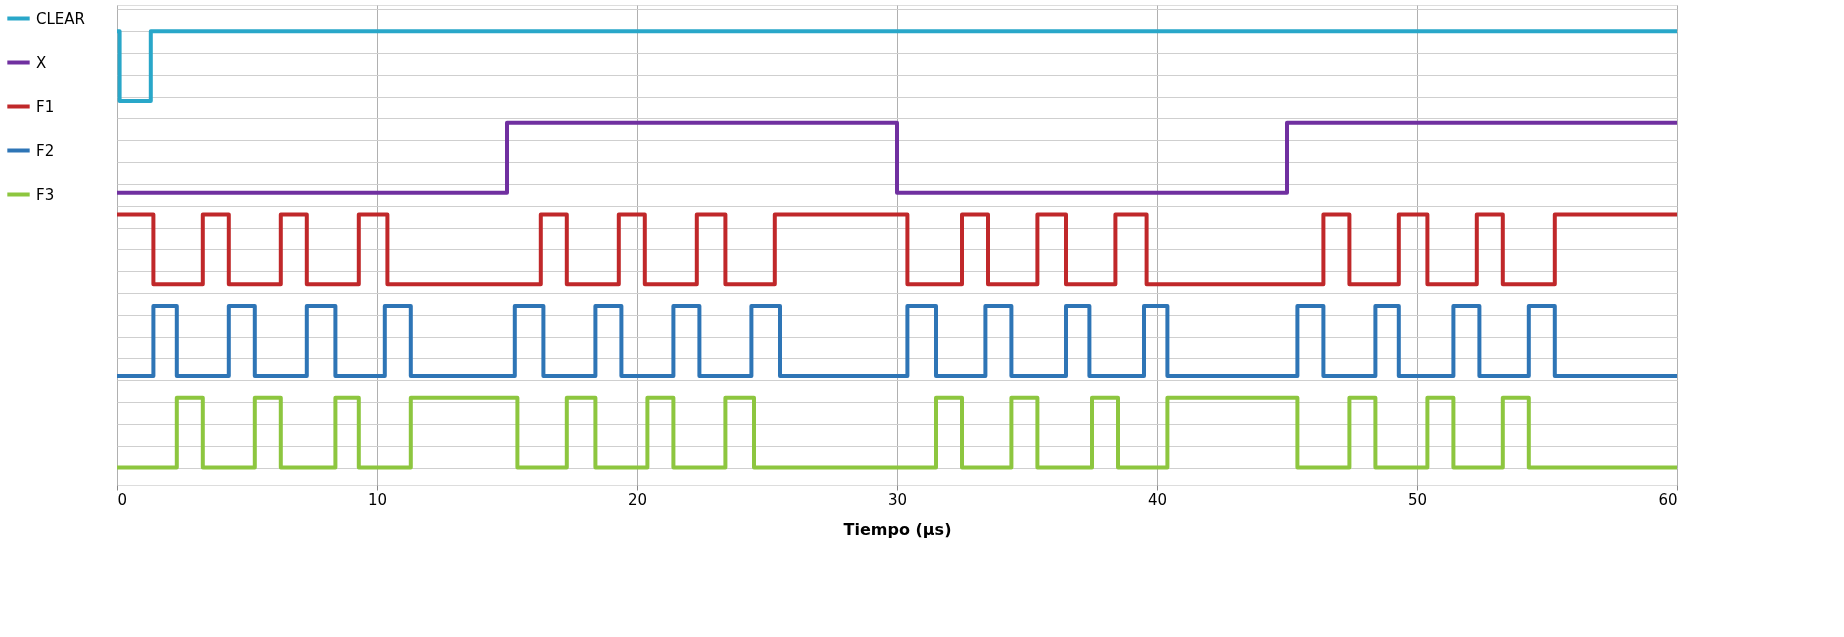  Describe the element at coordinates (1157, 499) in the screenshot. I see `x-tick-label: 40` at that location.